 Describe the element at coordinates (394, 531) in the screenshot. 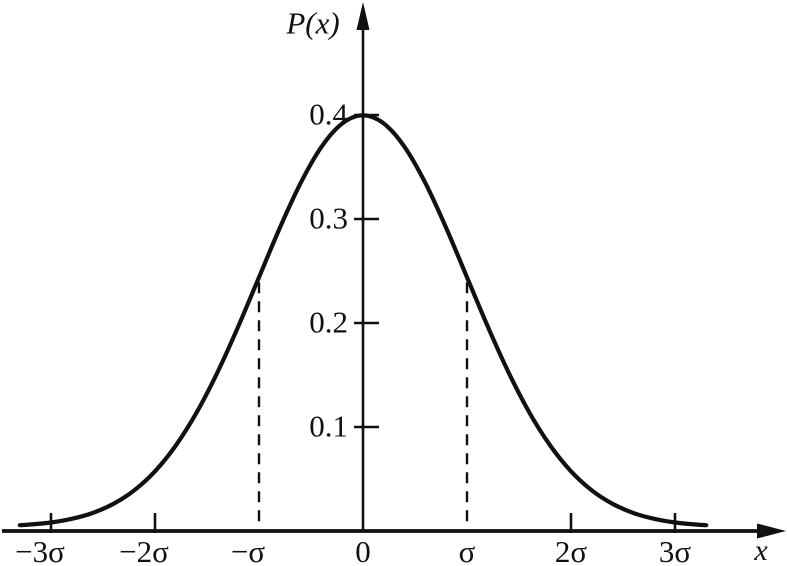

I see `x-axis` at that location.